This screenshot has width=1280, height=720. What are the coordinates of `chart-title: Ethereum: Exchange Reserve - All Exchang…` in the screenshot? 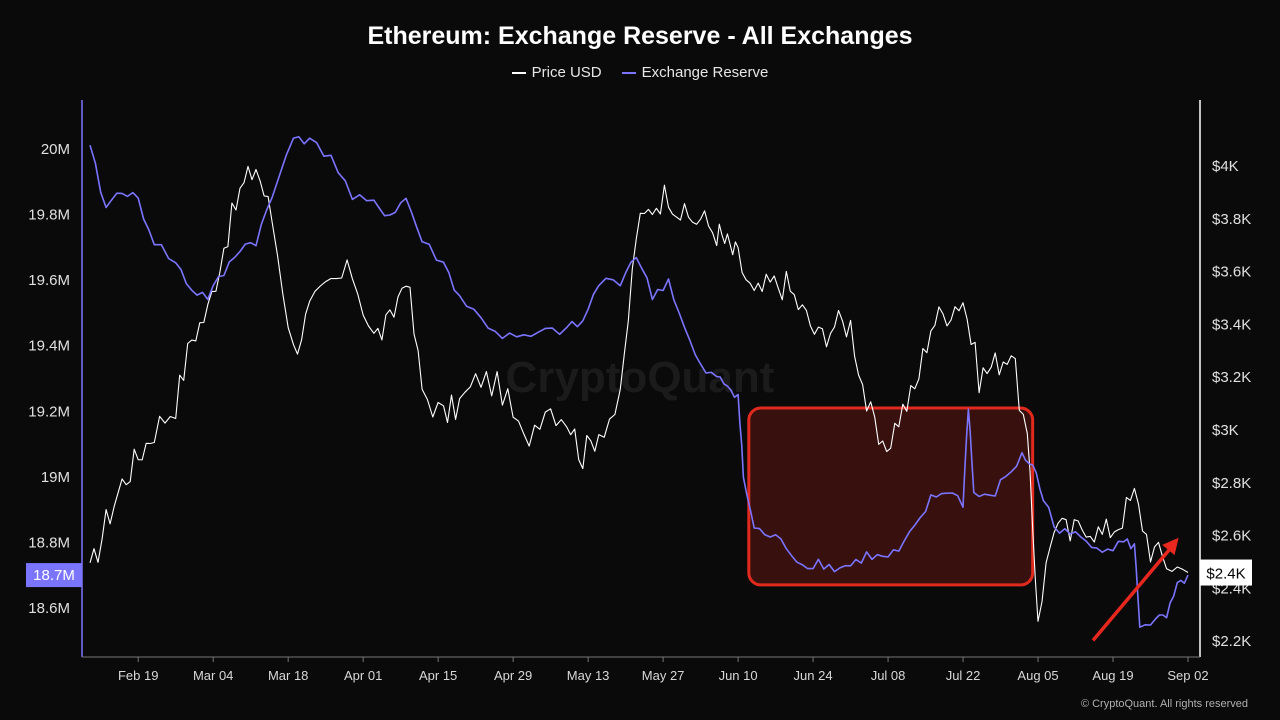 It's located at (640, 36).